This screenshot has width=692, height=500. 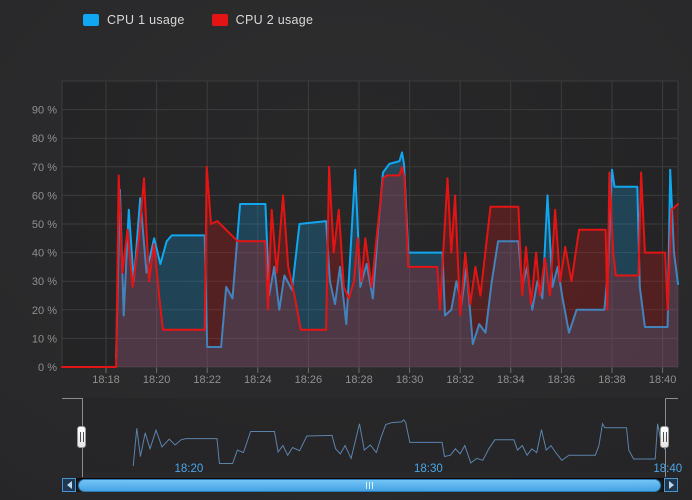 What do you see at coordinates (157, 380) in the screenshot?
I see `x-axis-label: 18:20` at bounding box center [157, 380].